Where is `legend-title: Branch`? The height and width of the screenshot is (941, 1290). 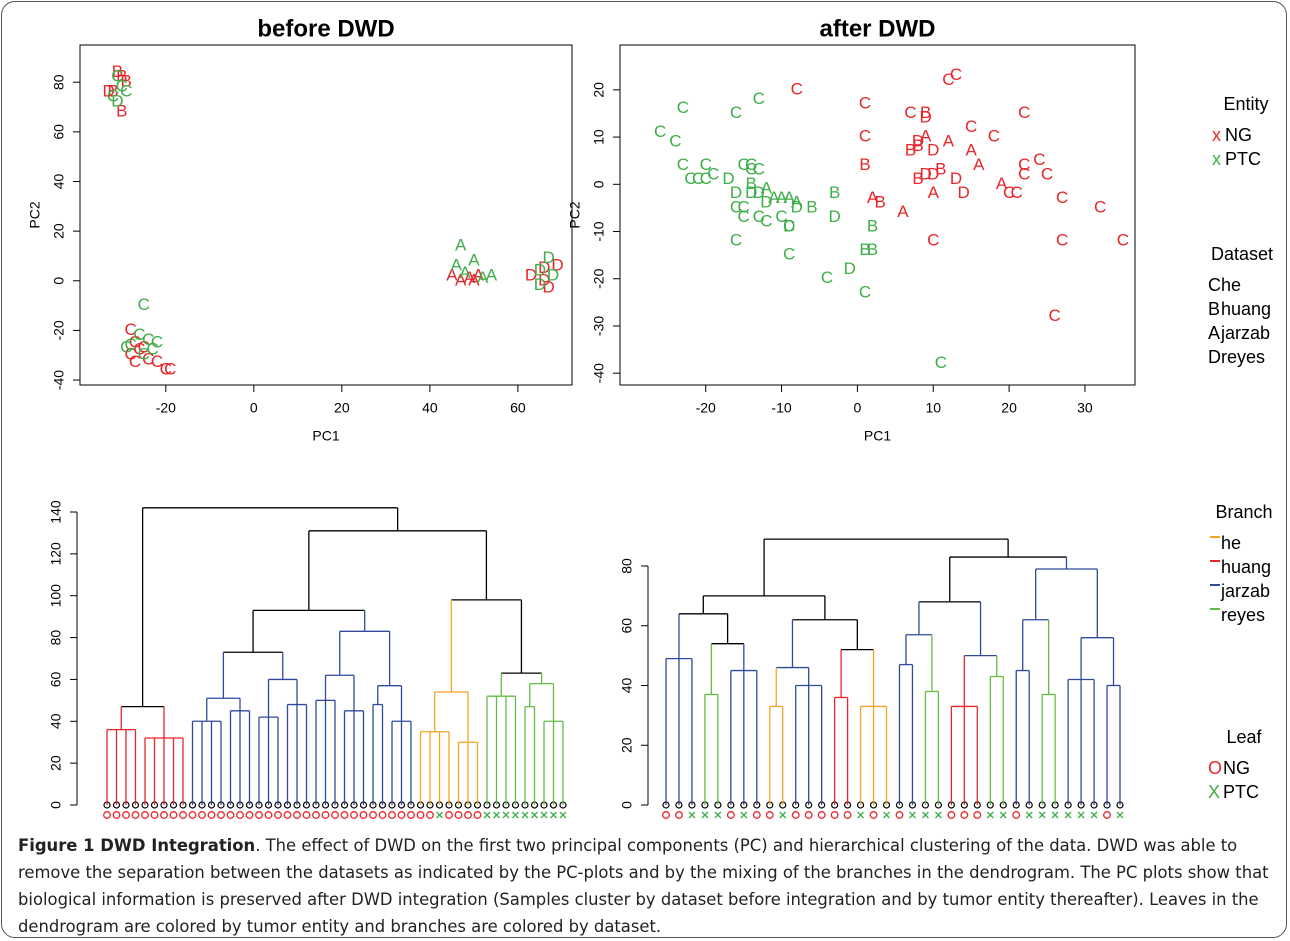
legend-title: Branch is located at coordinates (1243, 512).